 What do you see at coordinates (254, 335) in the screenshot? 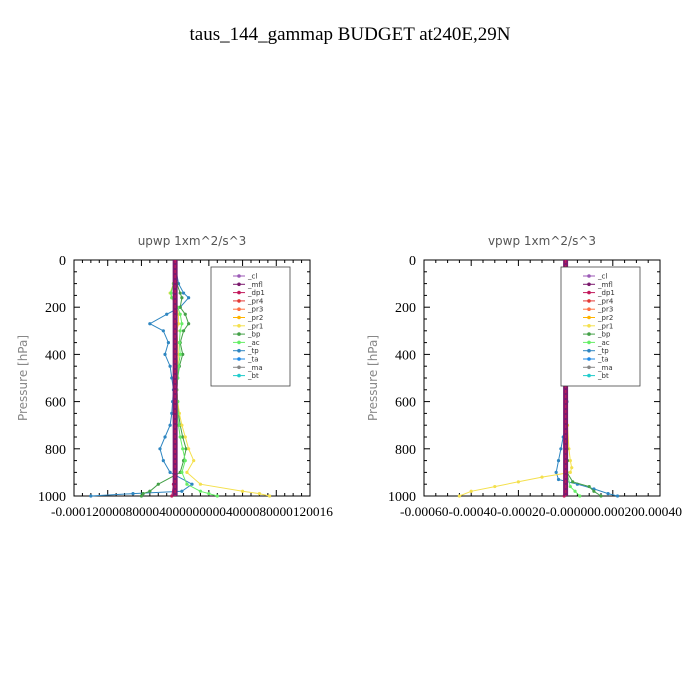
I see `legend-label: _bp` at bounding box center [254, 335].